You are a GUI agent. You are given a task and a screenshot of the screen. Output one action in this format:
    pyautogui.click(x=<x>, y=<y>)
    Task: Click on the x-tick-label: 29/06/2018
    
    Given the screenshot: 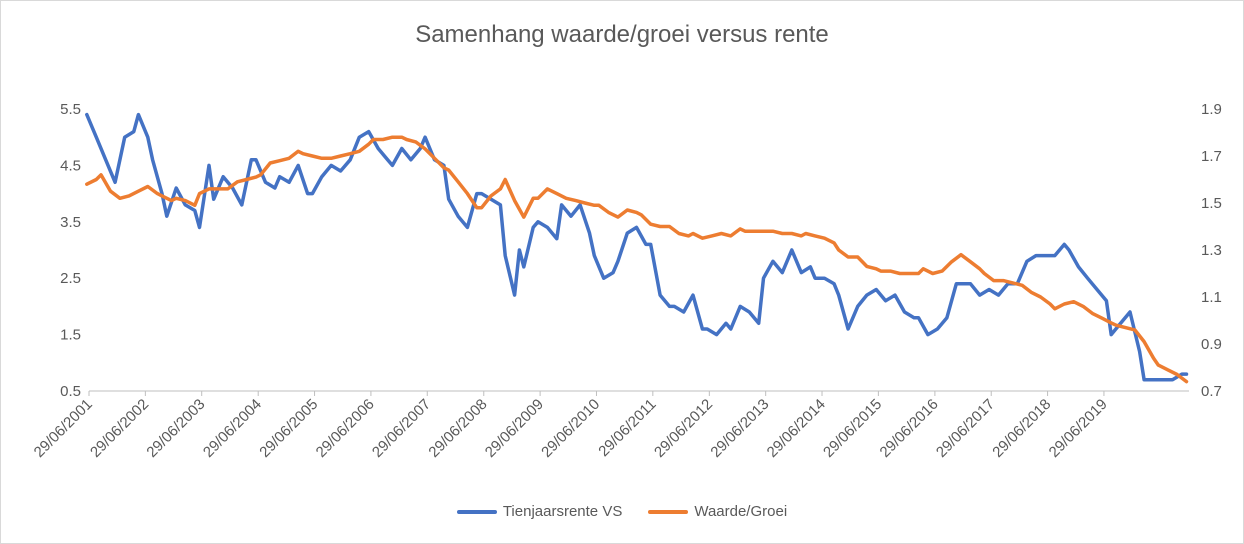 What is the action you would take?
    pyautogui.click(x=1021, y=428)
    